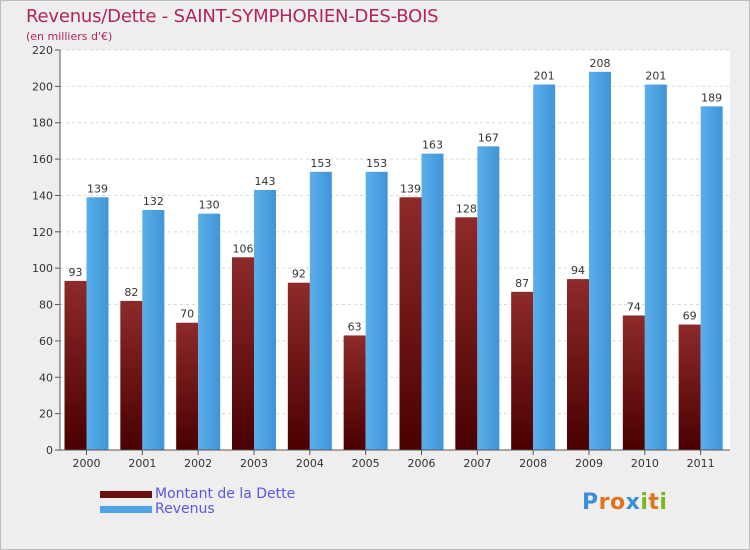 This screenshot has width=750, height=550. I want to click on legend-item-dette: Montant de la Dette, so click(197, 494).